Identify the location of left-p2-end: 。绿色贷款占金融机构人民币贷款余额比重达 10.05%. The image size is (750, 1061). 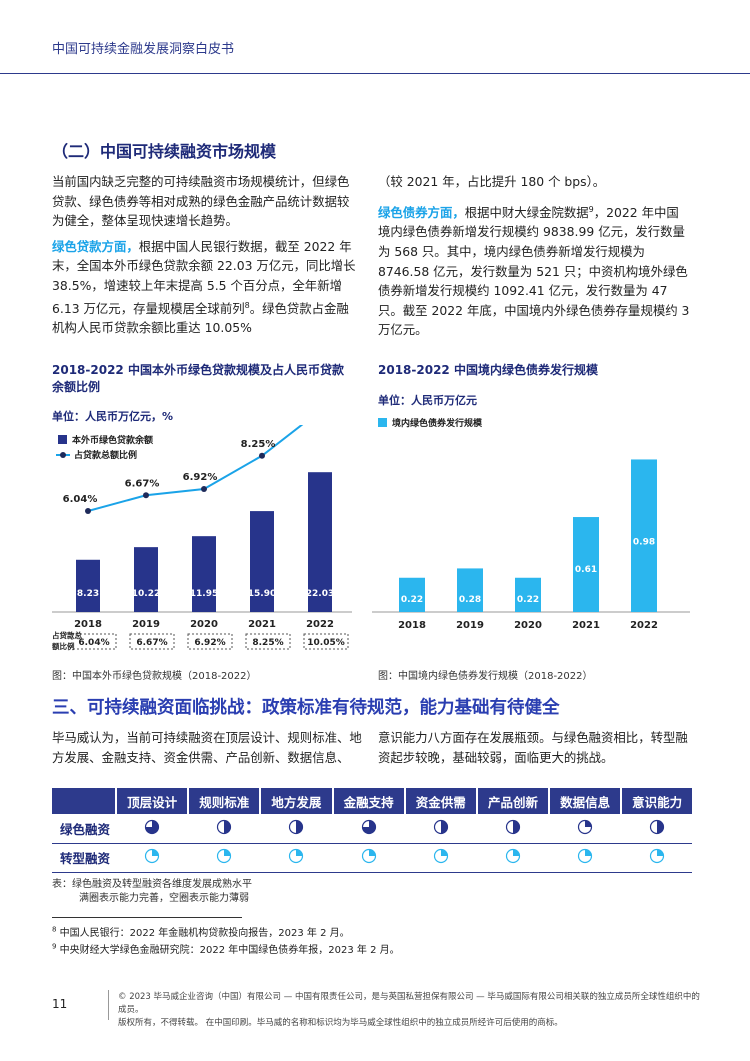
(200, 318).